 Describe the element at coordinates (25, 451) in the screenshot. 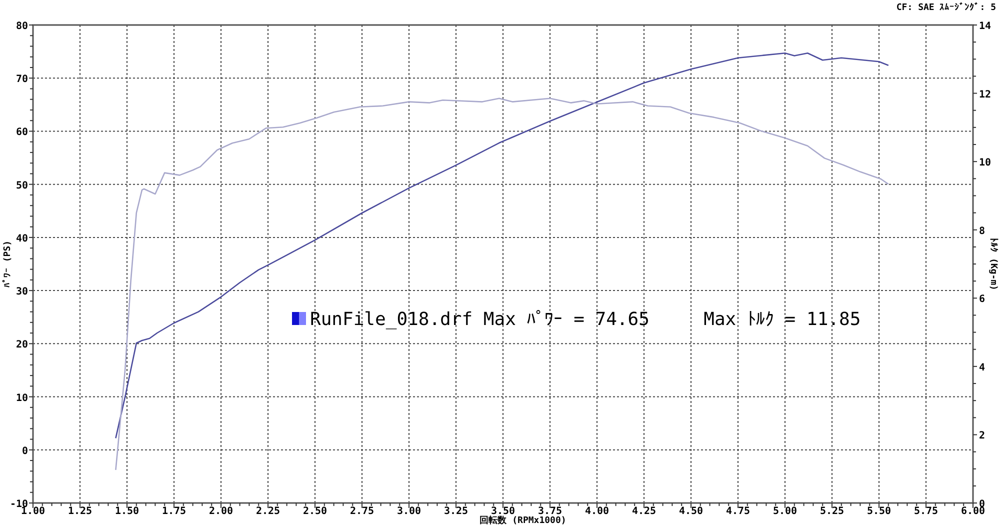

I see `y-tick-label: 0` at that location.